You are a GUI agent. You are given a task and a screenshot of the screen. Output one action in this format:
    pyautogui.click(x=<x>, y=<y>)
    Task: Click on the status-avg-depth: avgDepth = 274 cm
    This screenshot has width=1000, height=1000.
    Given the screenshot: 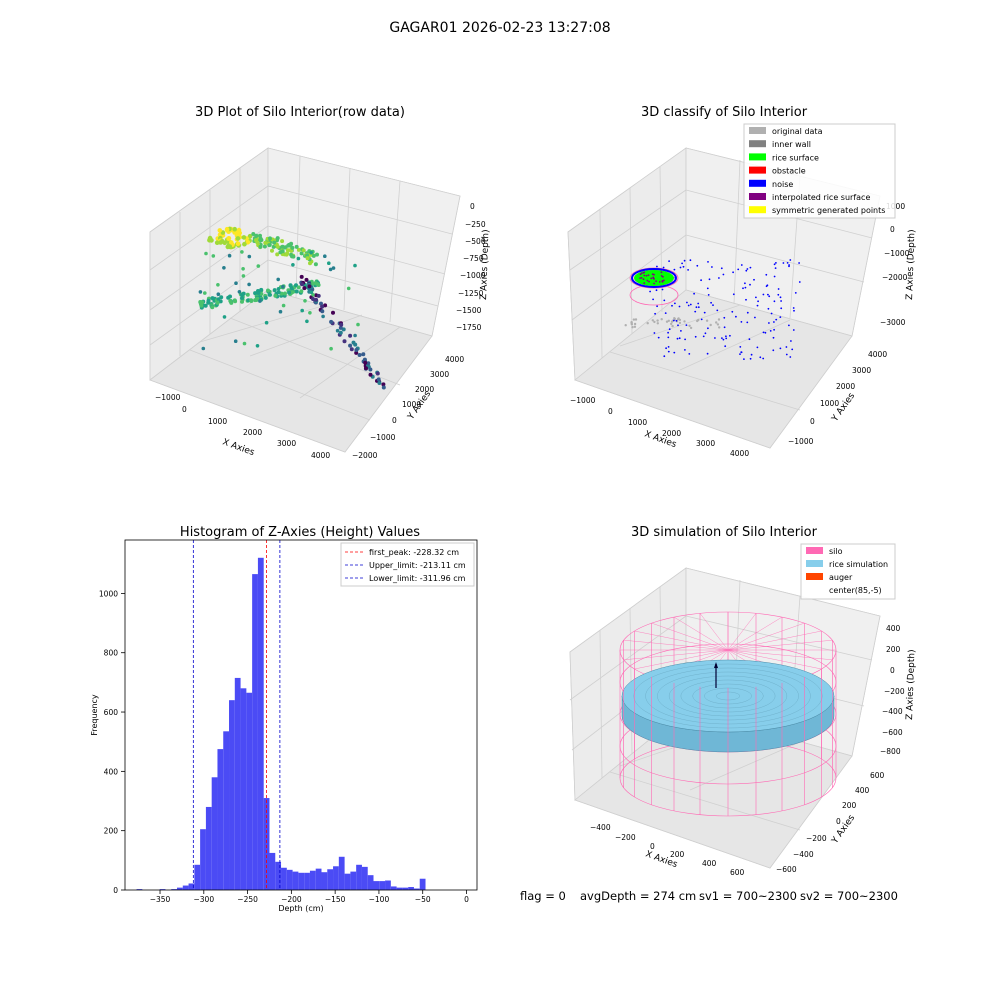 What is the action you would take?
    pyautogui.click(x=638, y=896)
    